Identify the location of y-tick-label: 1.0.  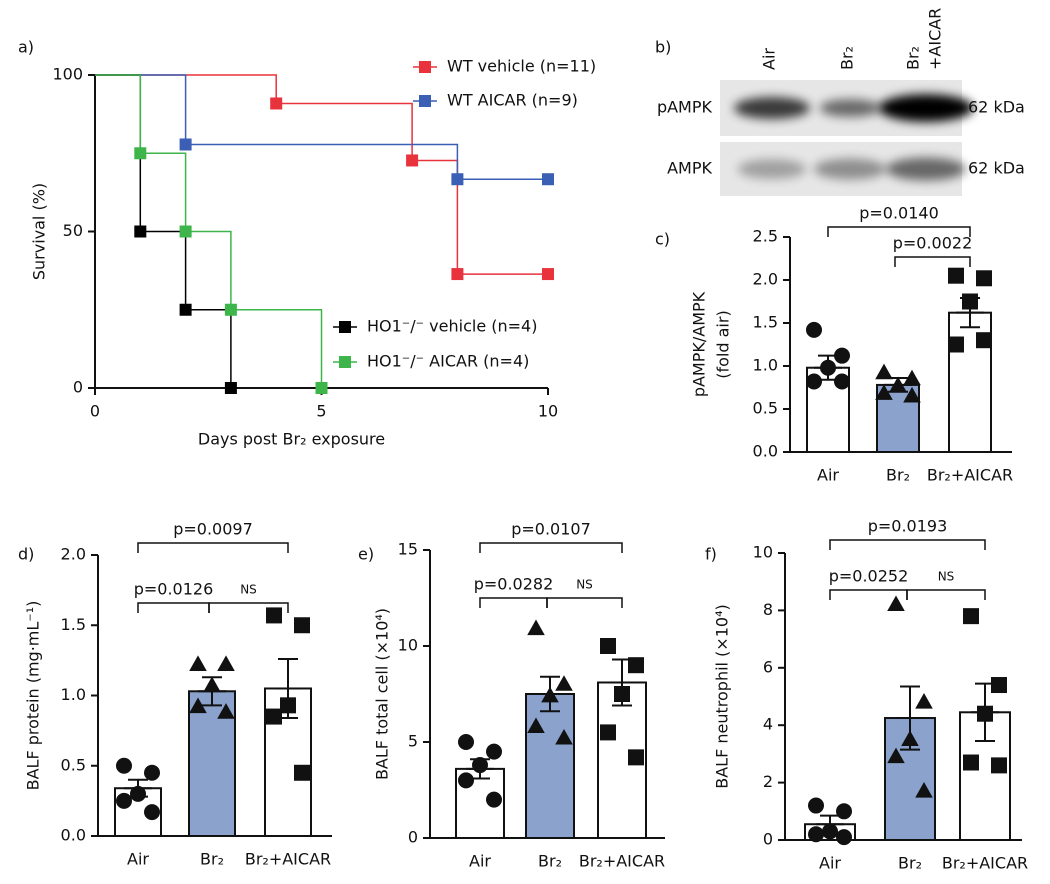
(765, 365).